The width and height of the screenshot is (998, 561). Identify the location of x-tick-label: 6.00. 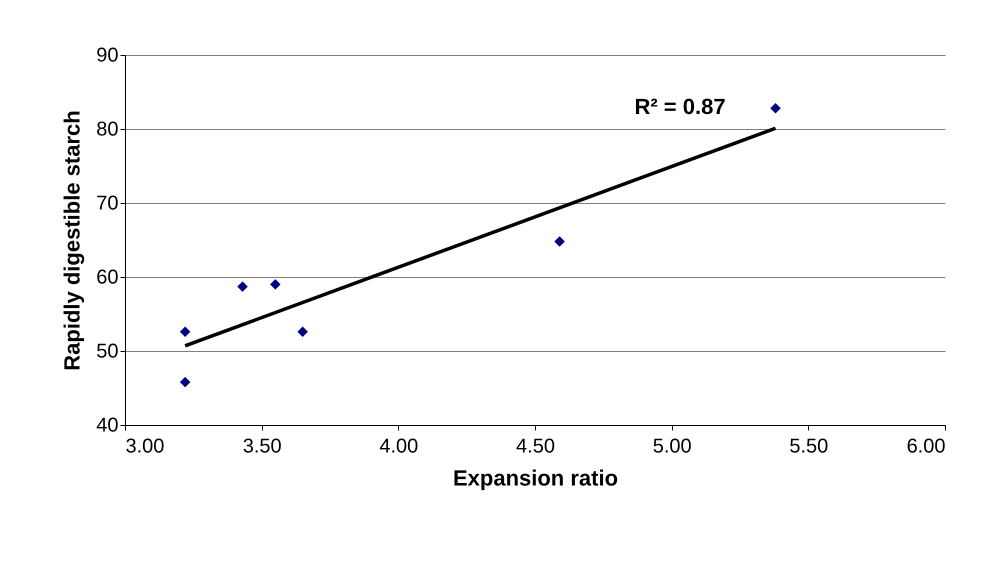
(926, 447).